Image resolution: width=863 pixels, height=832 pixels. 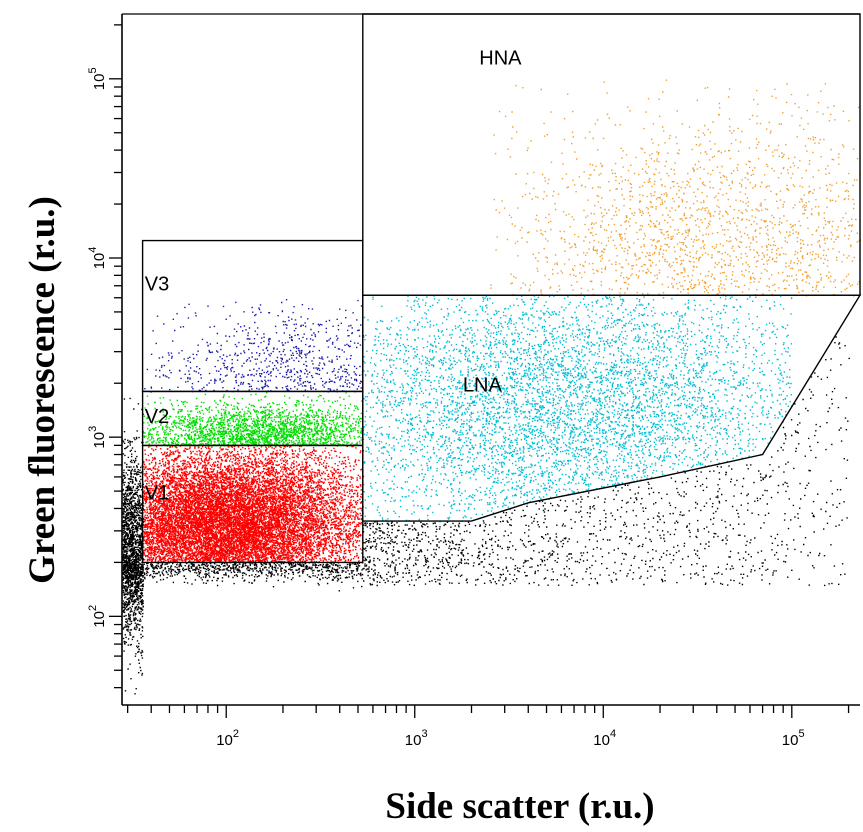 I want to click on gate-label-lna: LNA, so click(x=483, y=385).